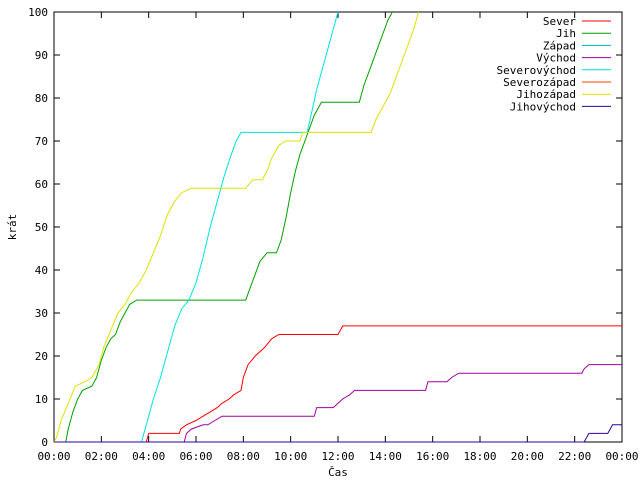  Describe the element at coordinates (536, 70) in the screenshot. I see `legend-label: Severovýchod` at that location.